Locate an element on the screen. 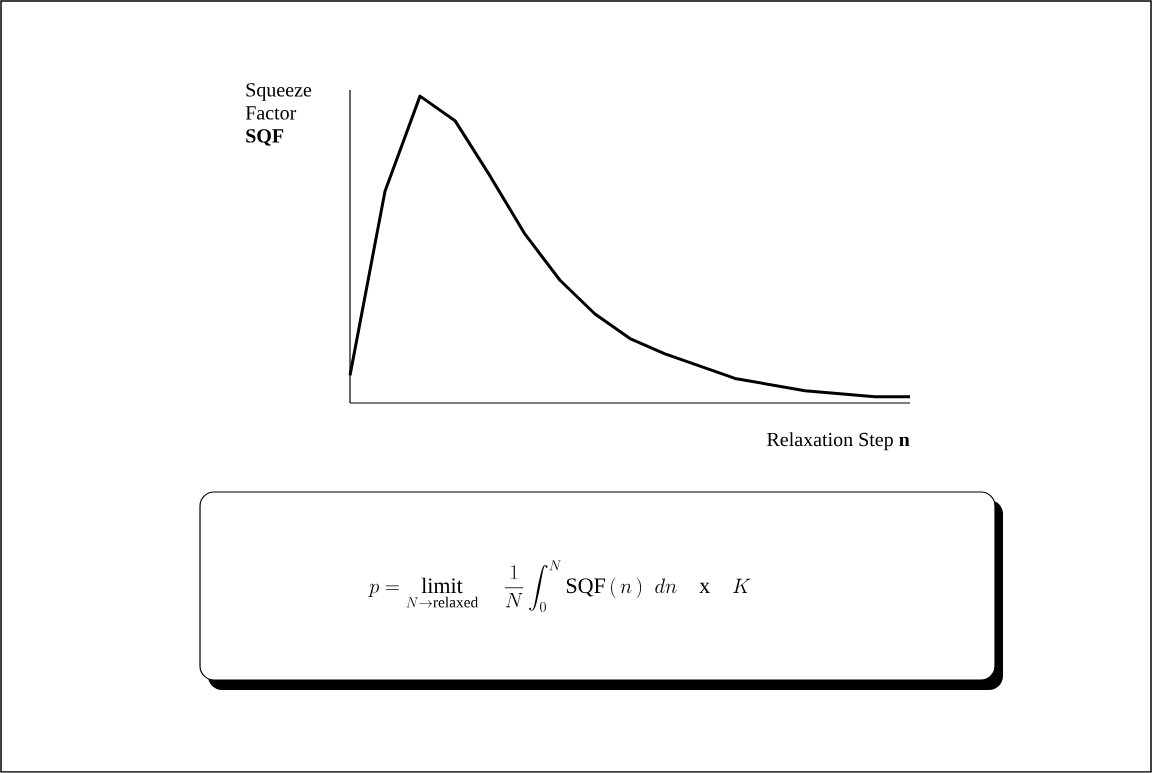  y-axis-title: Squeeze Factor SQF is located at coordinates (278, 114).